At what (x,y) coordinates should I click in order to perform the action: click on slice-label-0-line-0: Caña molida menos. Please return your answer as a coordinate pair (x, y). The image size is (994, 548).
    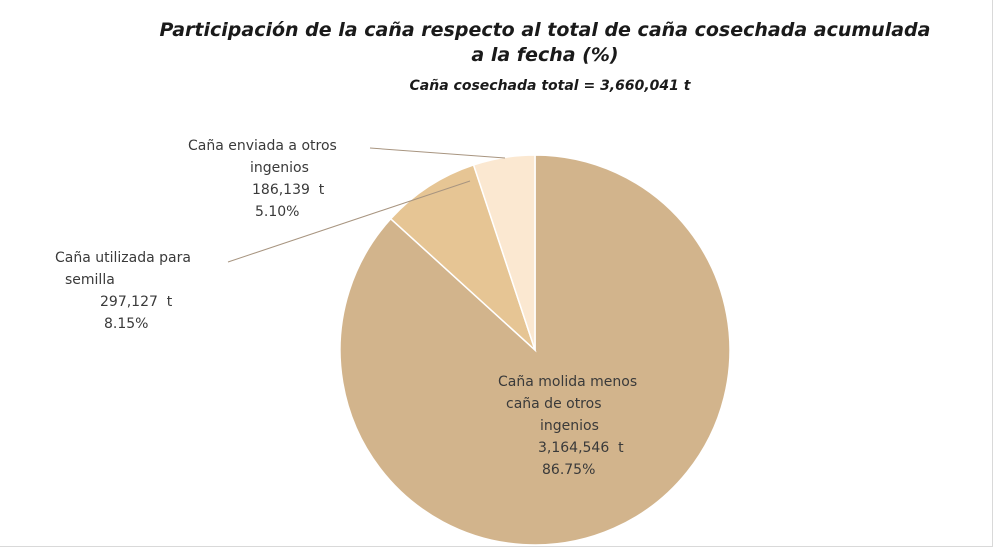
    Looking at the image, I should click on (567, 382).